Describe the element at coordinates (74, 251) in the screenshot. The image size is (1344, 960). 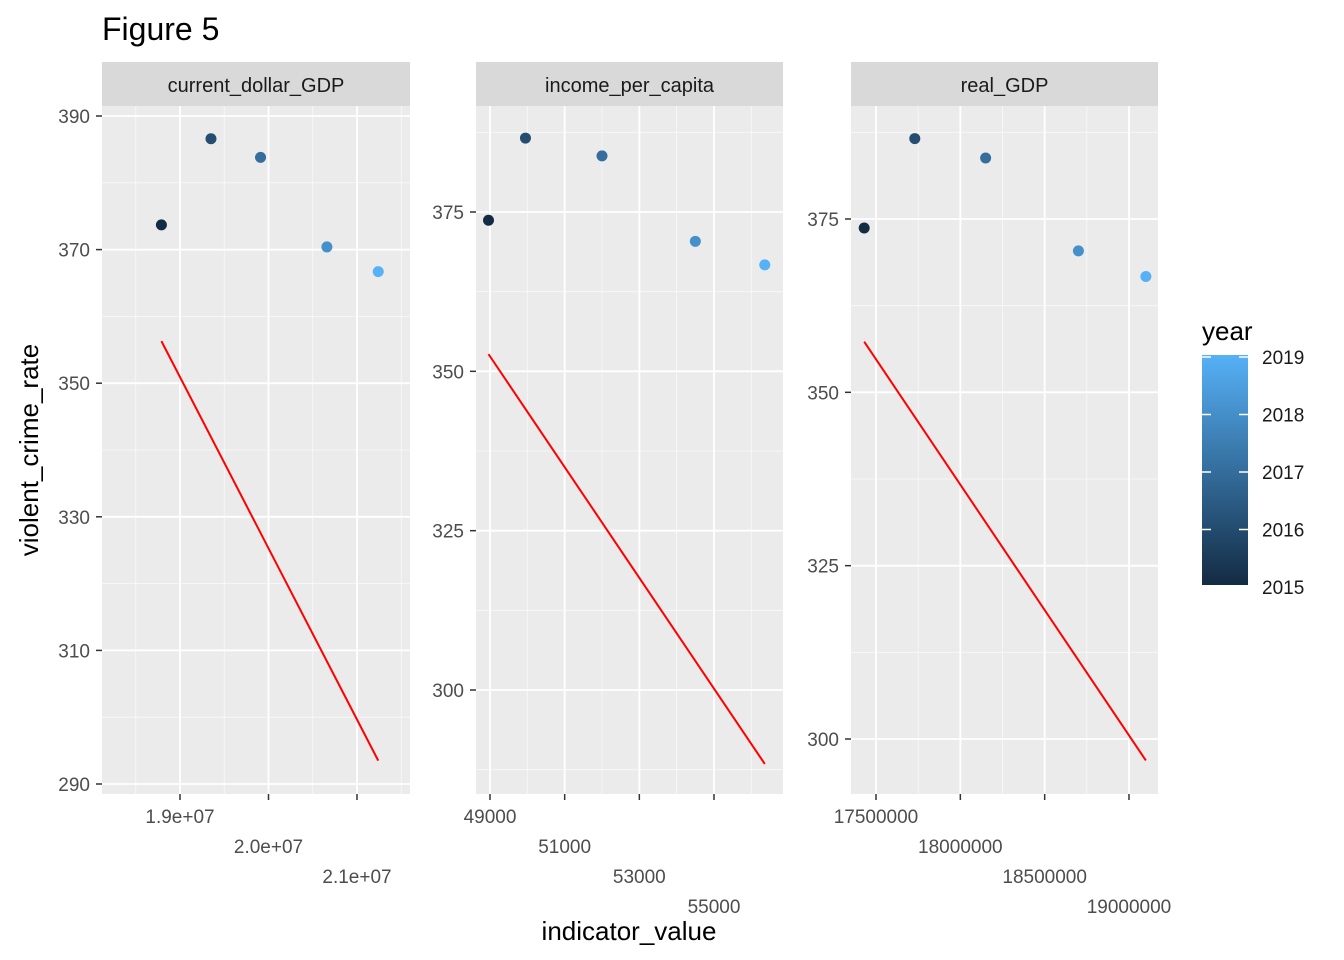
I see `y-tick-label: 370` at that location.